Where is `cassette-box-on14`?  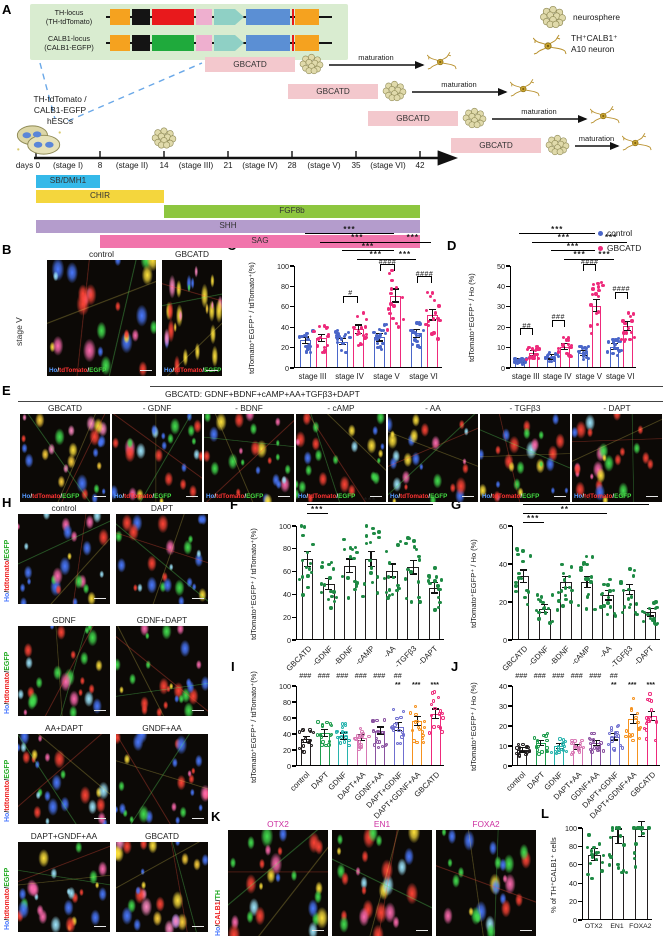
cassette-box-on14 is located at coordinates (307, 17).